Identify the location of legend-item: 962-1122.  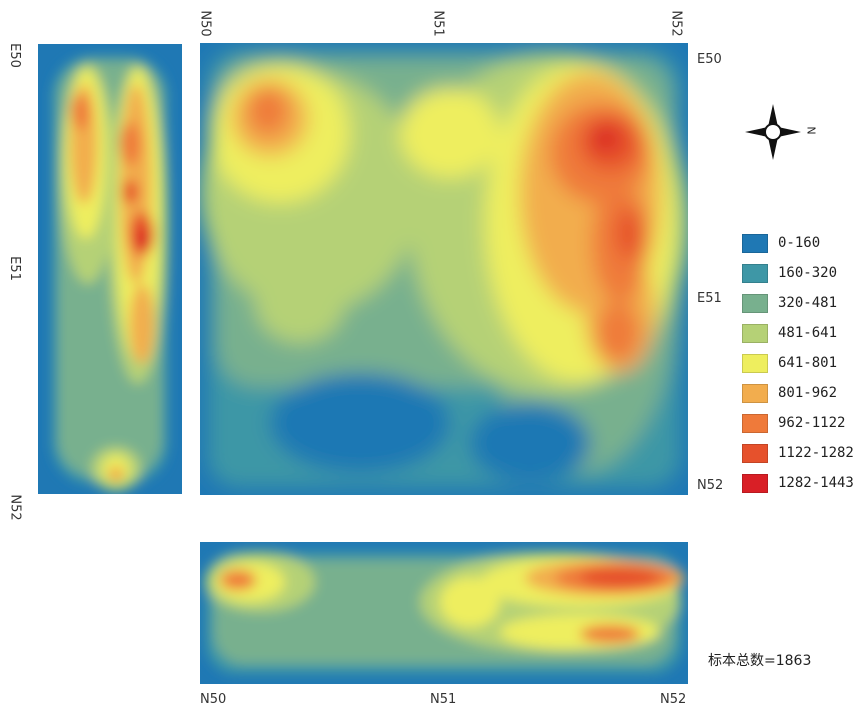
(798, 423).